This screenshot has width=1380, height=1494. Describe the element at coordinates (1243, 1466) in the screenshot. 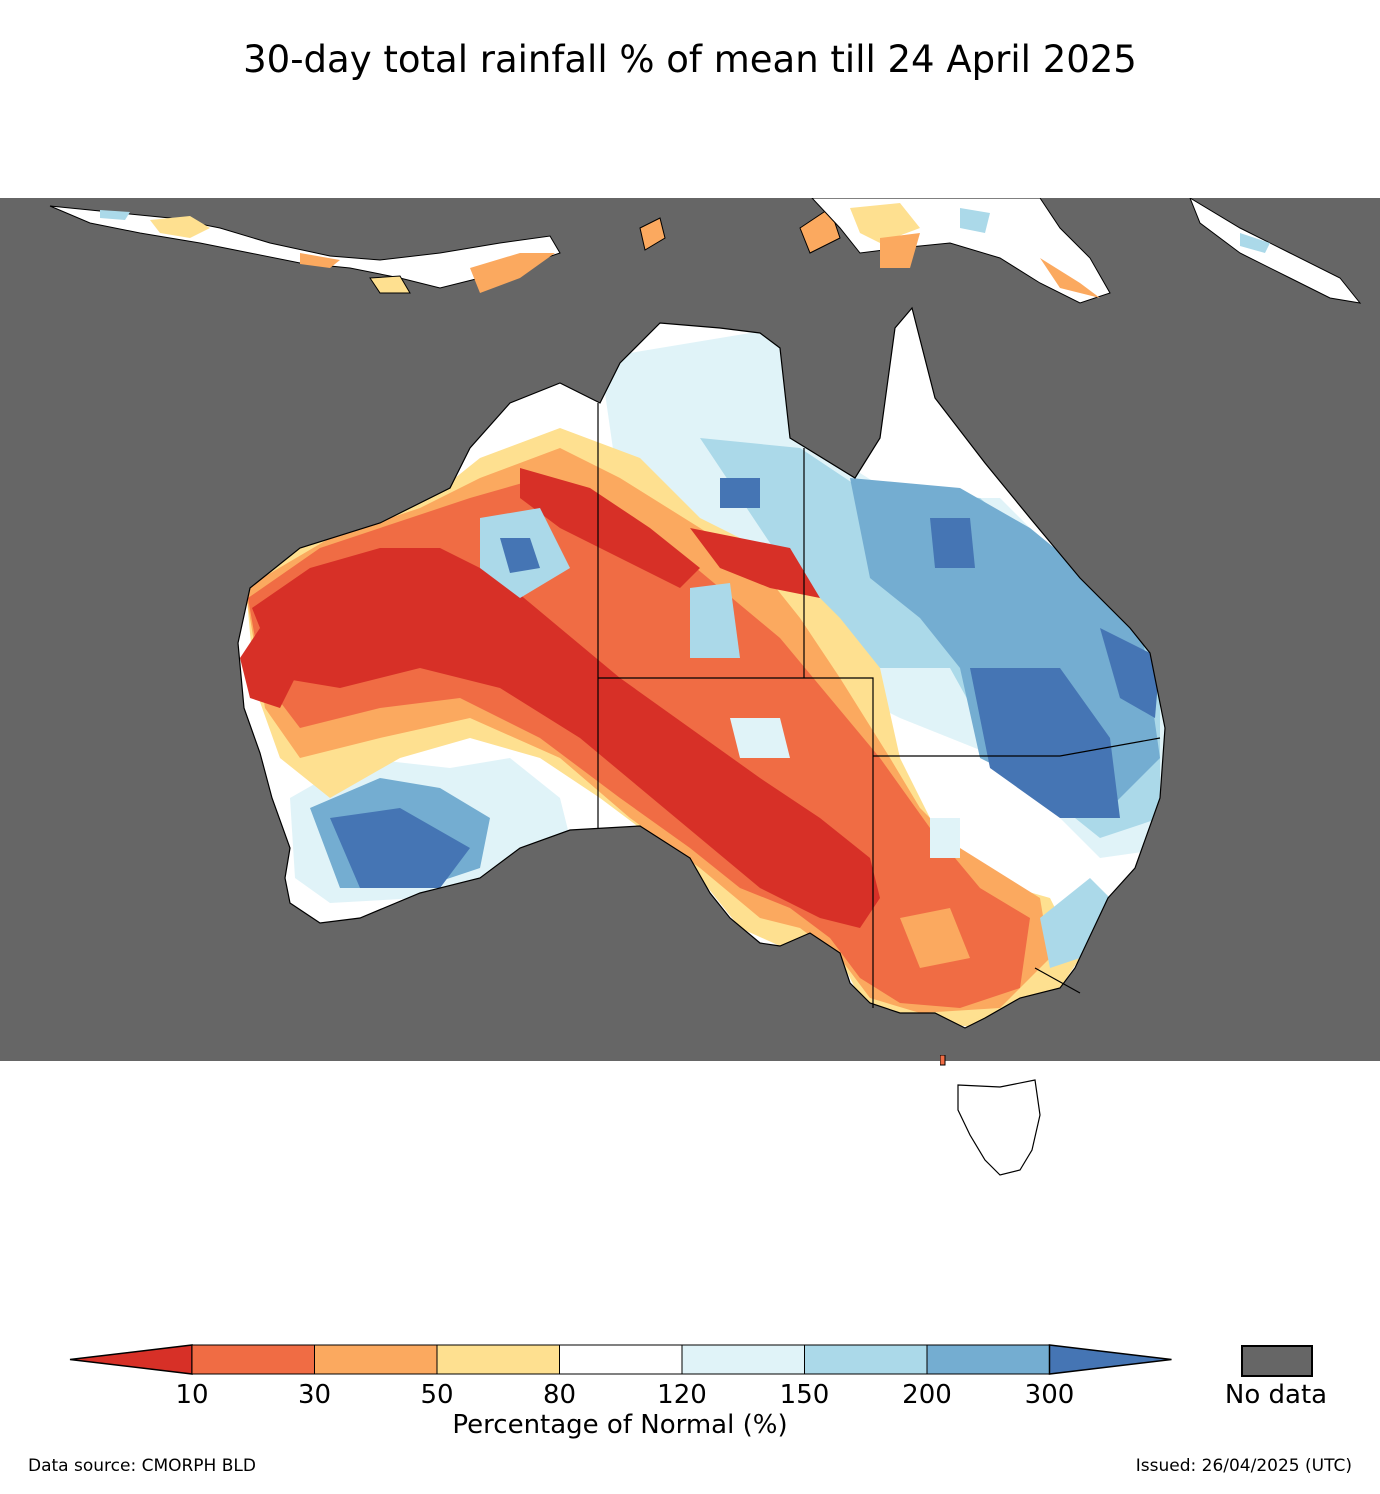

I see `issued-date: Issued: 26/04/2025 (UTC)` at that location.